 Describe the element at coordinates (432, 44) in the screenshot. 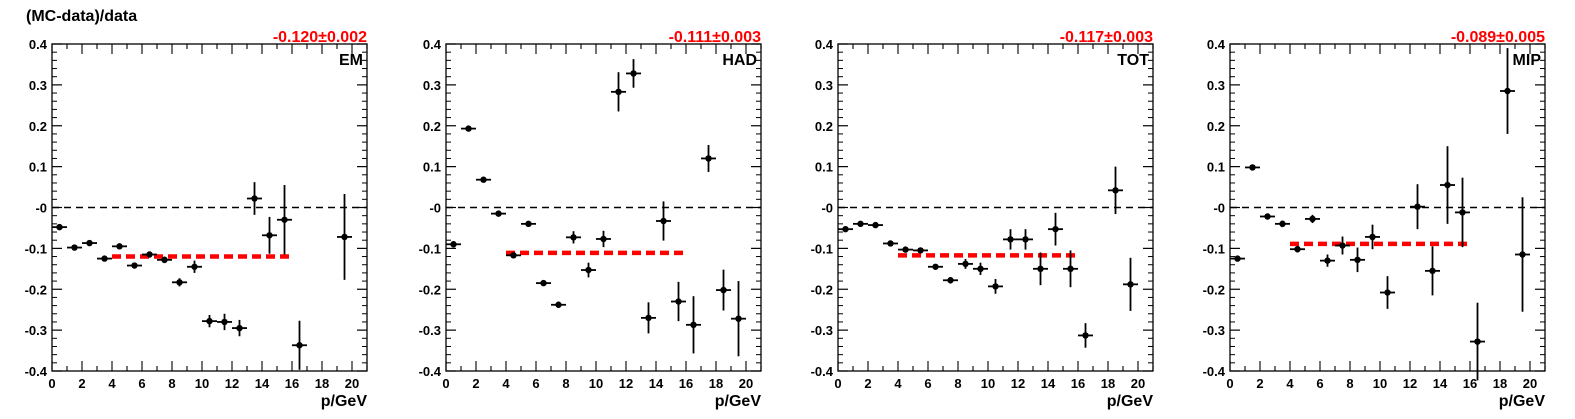

I see `y-tick-label: 0.4` at that location.